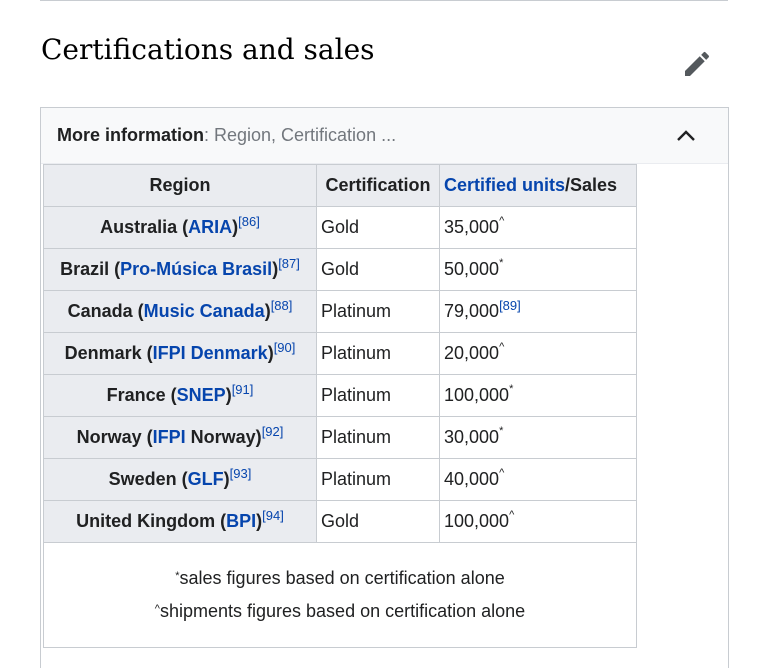  Describe the element at coordinates (272, 431) in the screenshot. I see `reference-link: [92]` at that location.